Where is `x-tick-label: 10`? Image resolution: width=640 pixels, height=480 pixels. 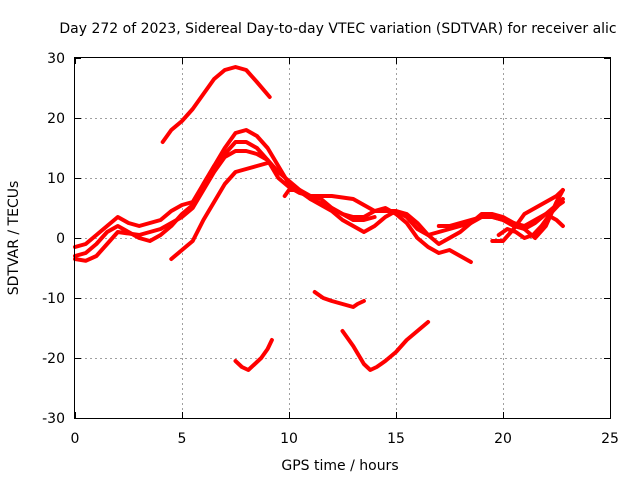 x-tick-label: 10 is located at coordinates (289, 439).